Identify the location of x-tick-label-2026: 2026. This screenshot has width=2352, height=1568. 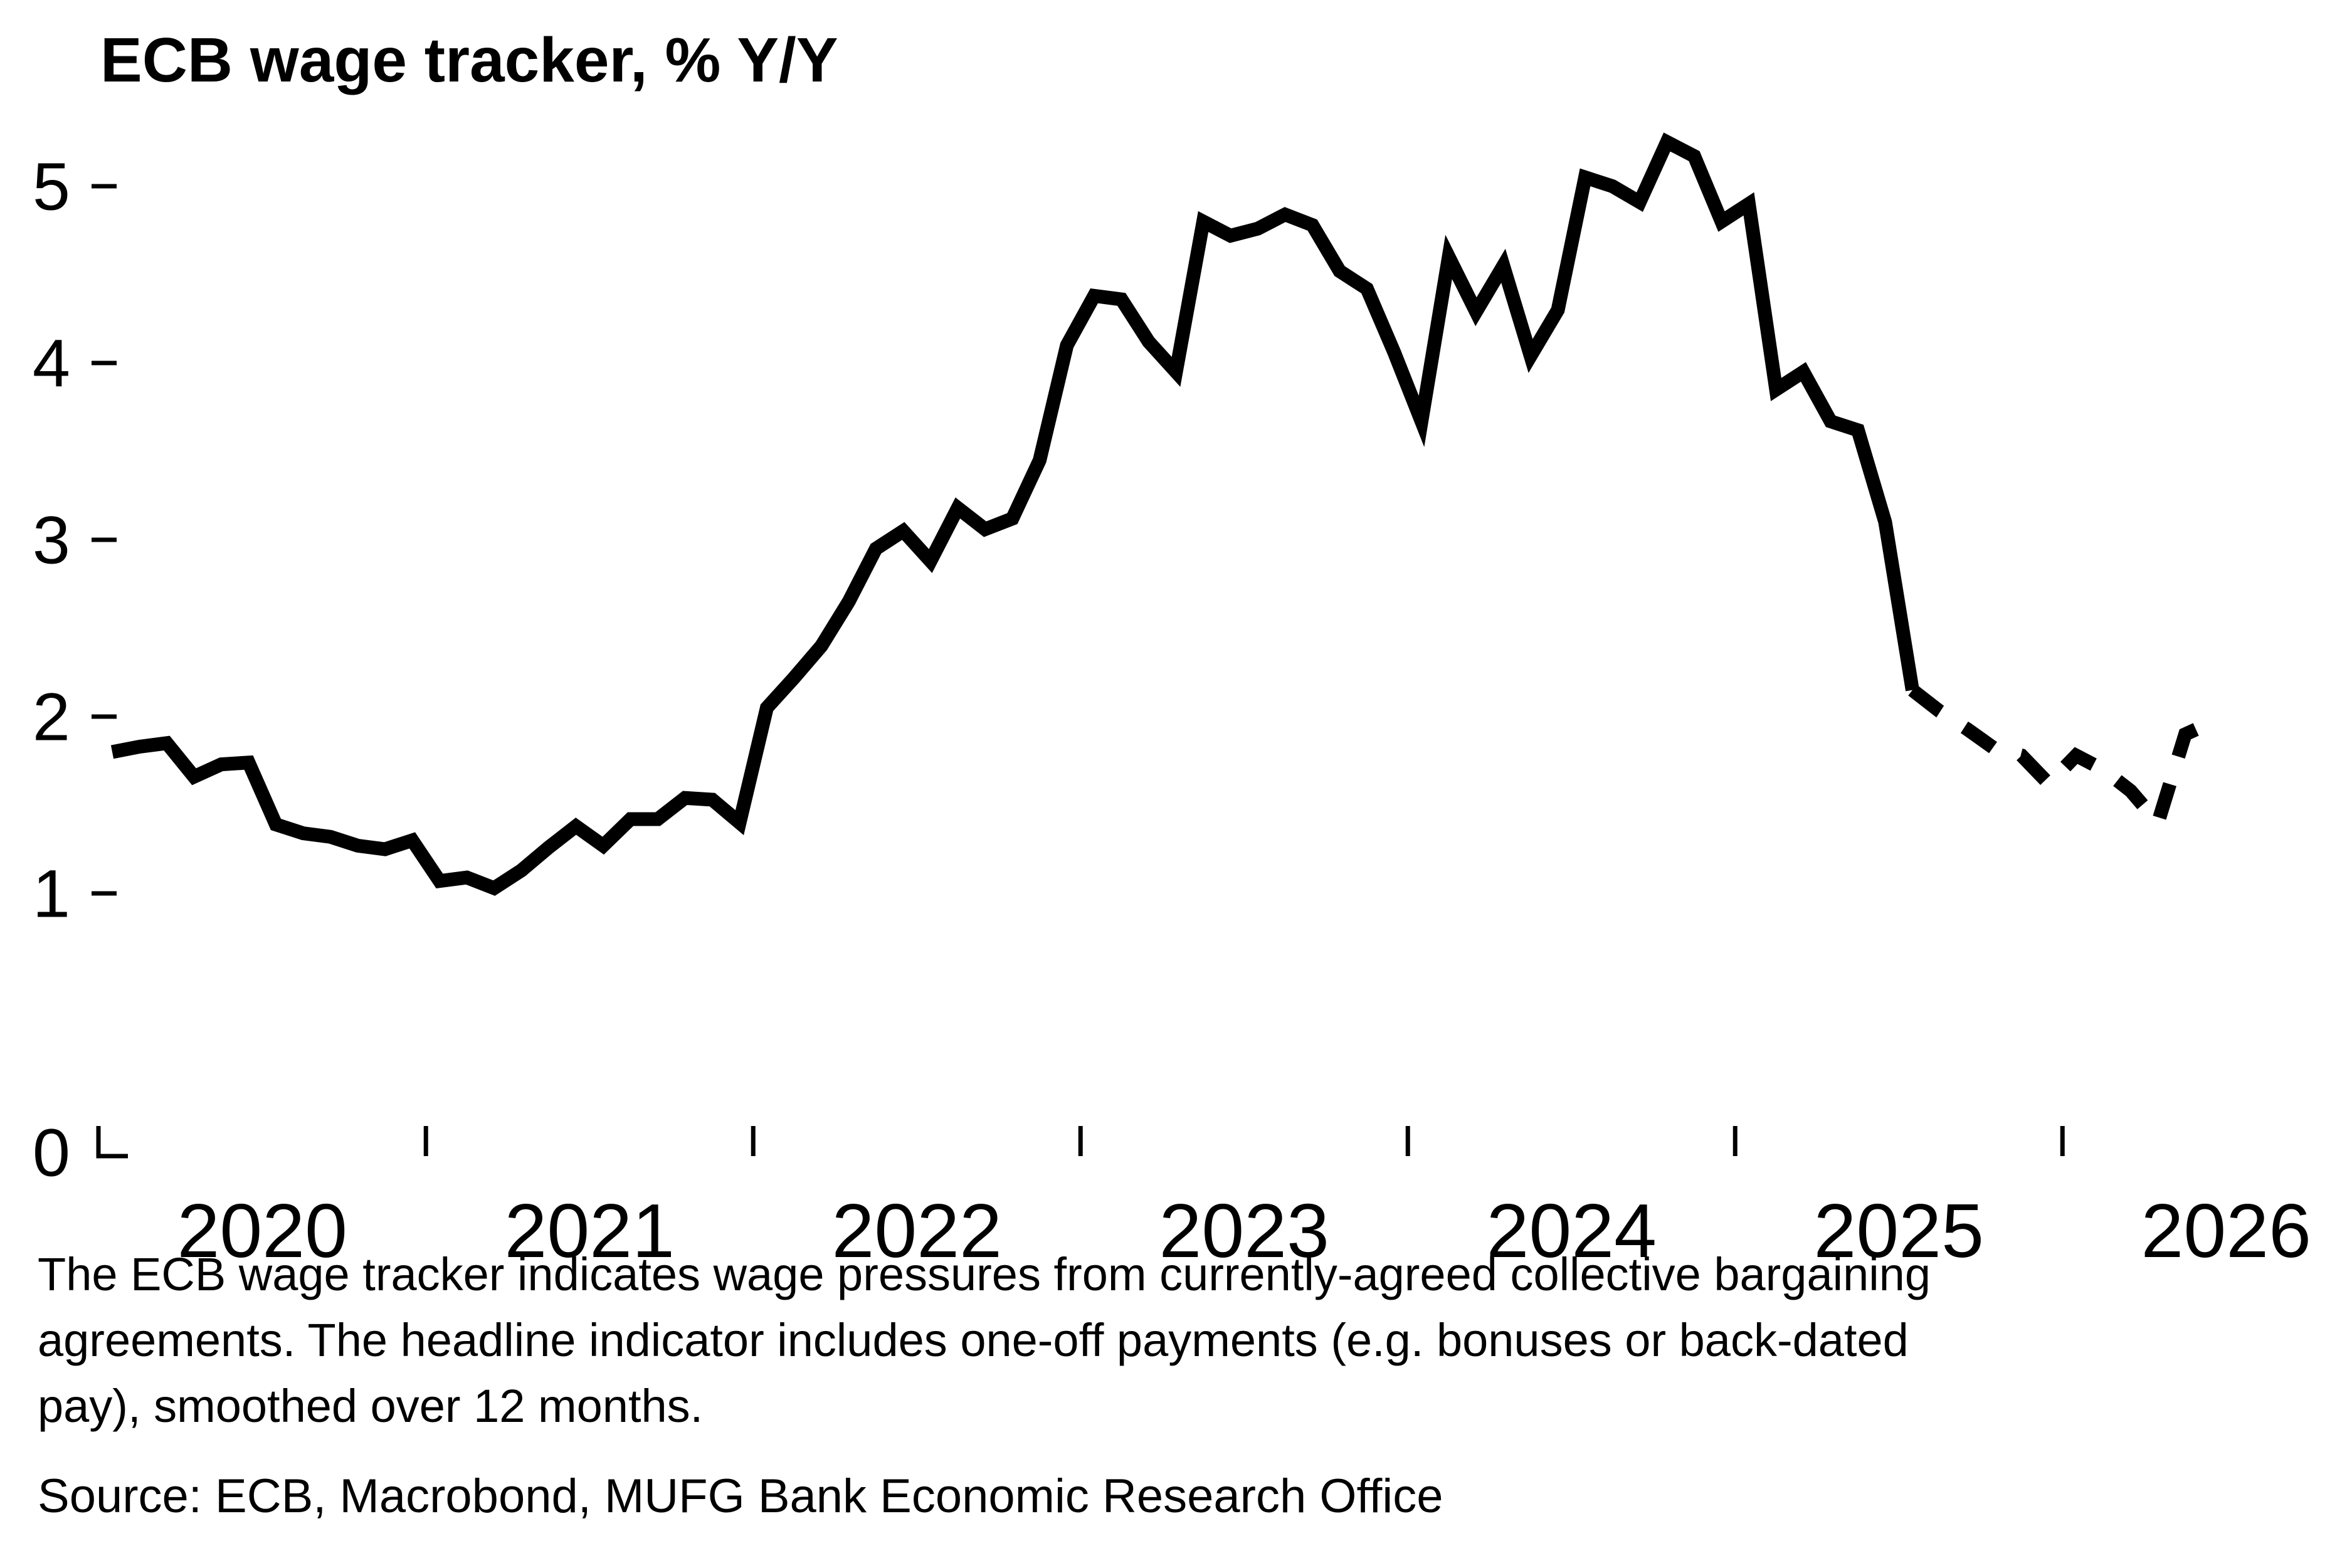
(2226, 1230).